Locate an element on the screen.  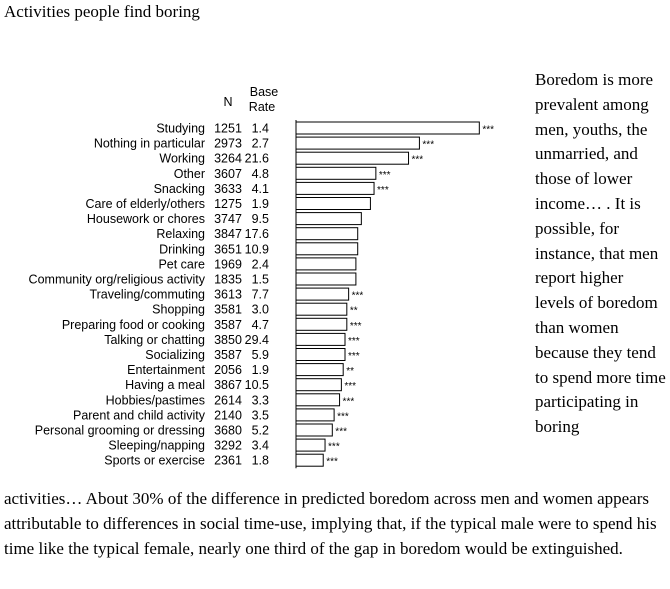
column-header-n: N is located at coordinates (227, 102).